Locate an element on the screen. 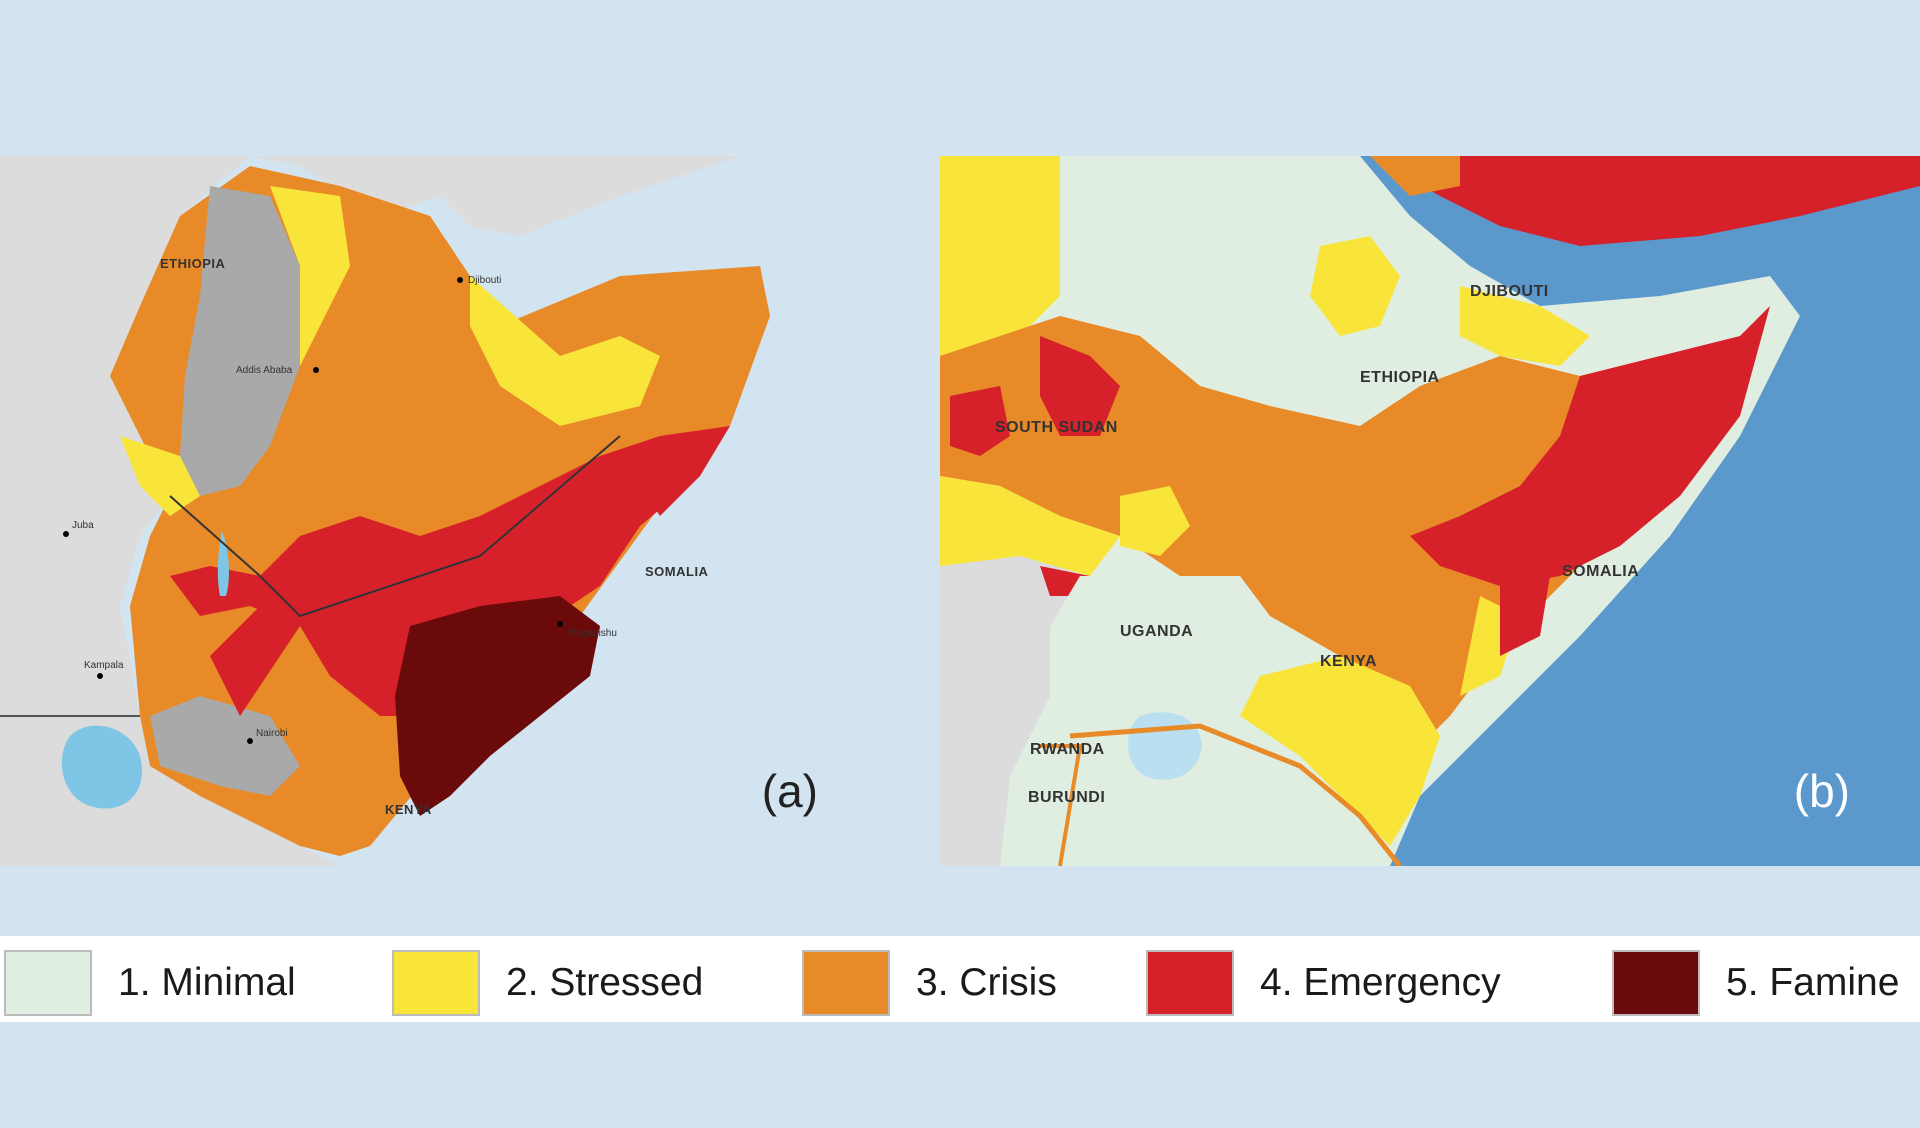 This screenshot has width=1920, height=1128. stressed-kenya-south is located at coordinates (1340, 751).